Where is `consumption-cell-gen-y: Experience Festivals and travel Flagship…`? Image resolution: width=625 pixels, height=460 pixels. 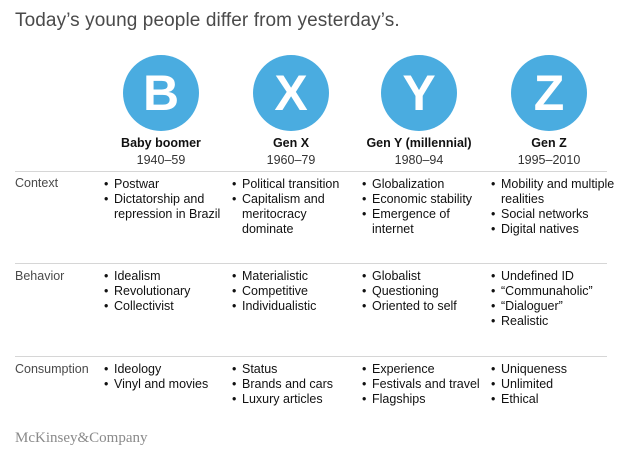 consumption-cell-gen-y: Experience Festivals and travel Flagship… is located at coordinates (426, 384).